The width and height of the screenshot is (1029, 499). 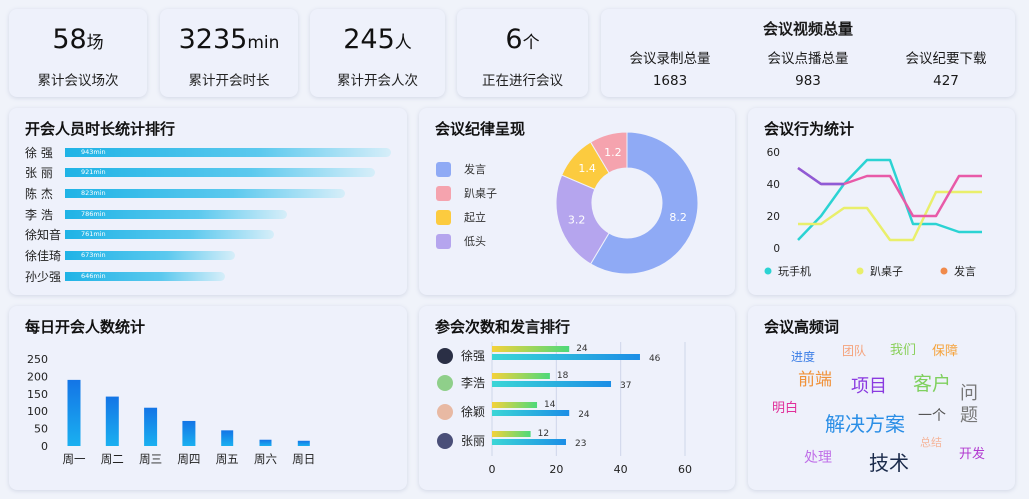 What do you see at coordinates (461, 217) in the screenshot?
I see `legend-item-stand-up: 起立` at bounding box center [461, 217].